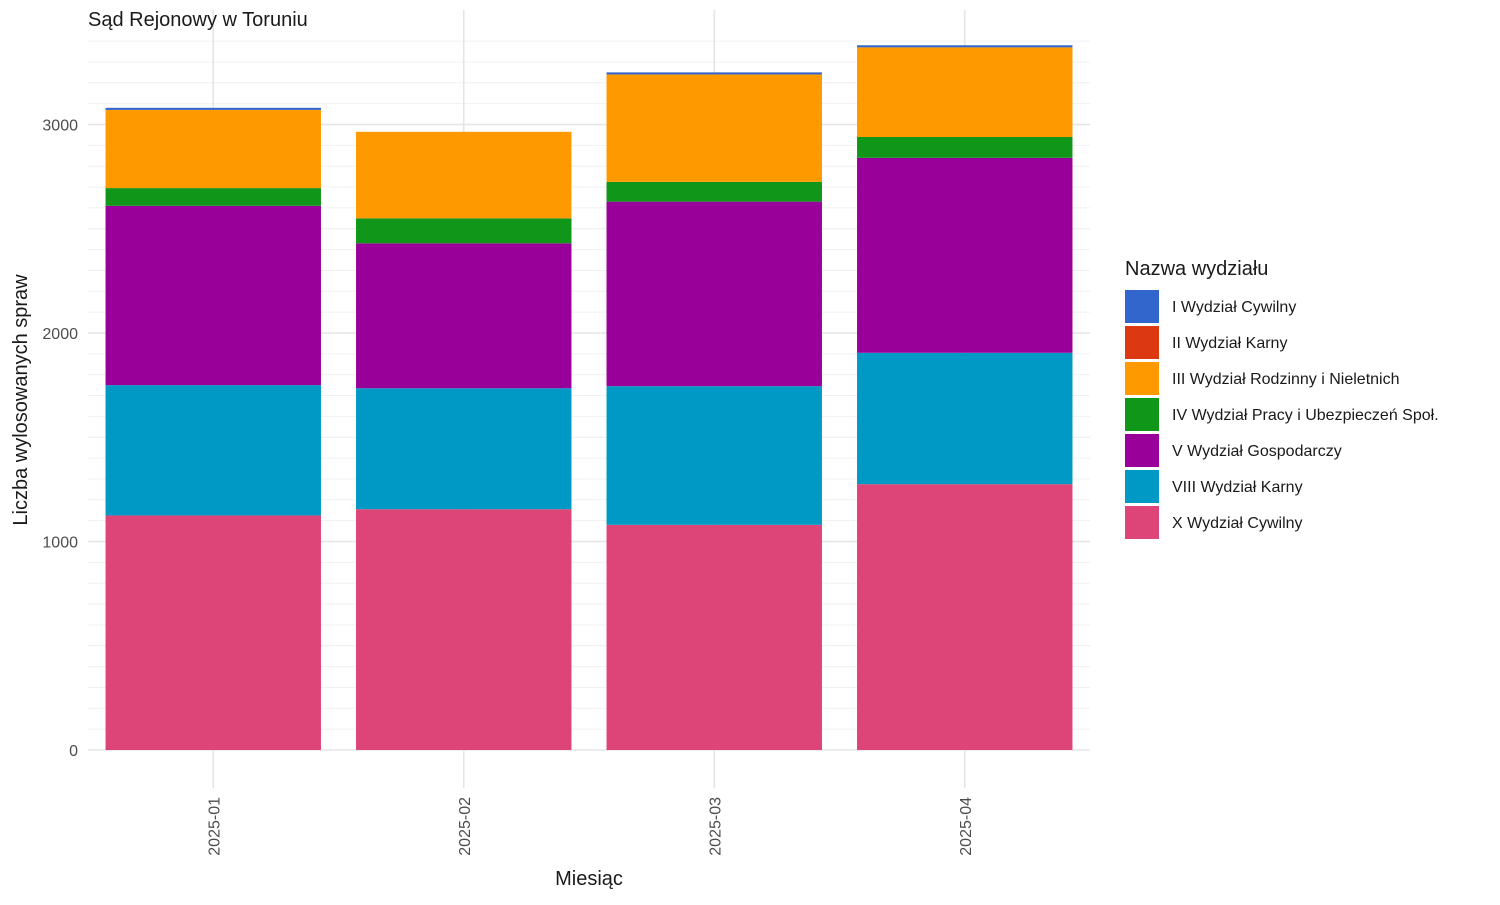  Describe the element at coordinates (1196, 269) in the screenshot. I see `legend-title: Nazwa wydziału` at that location.